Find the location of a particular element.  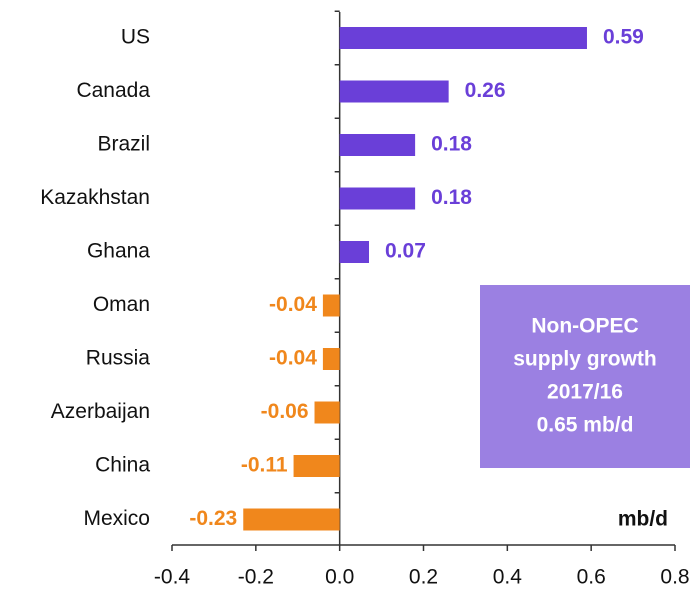

value-label: -0.23 is located at coordinates (213, 518).